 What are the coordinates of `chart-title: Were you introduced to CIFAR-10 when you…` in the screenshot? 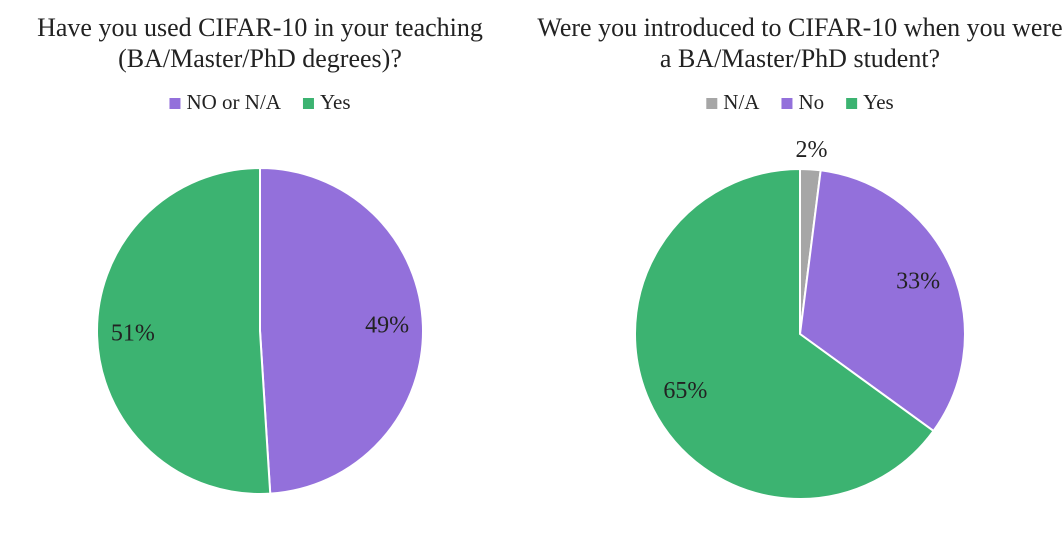 It's located at (800, 43).